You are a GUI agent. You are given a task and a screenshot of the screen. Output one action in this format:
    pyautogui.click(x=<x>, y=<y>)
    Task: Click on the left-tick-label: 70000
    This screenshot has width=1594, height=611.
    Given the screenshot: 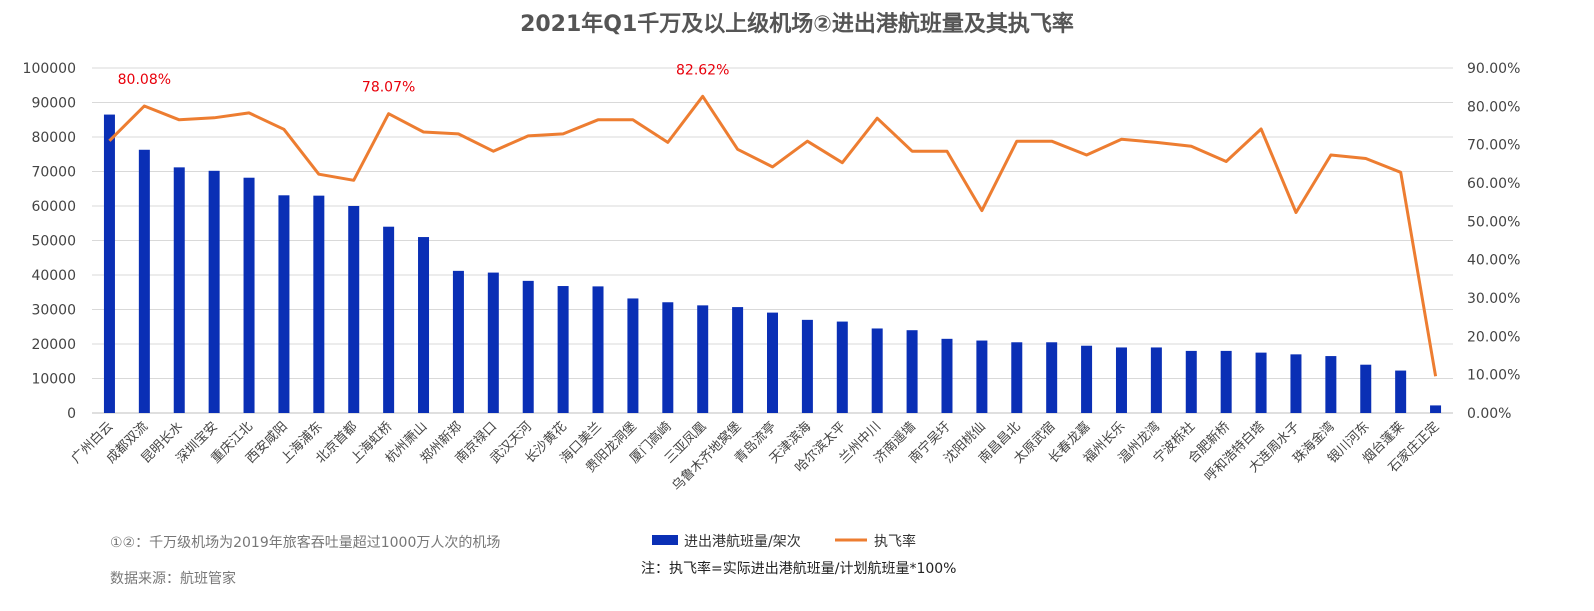 What is the action you would take?
    pyautogui.click(x=53, y=173)
    